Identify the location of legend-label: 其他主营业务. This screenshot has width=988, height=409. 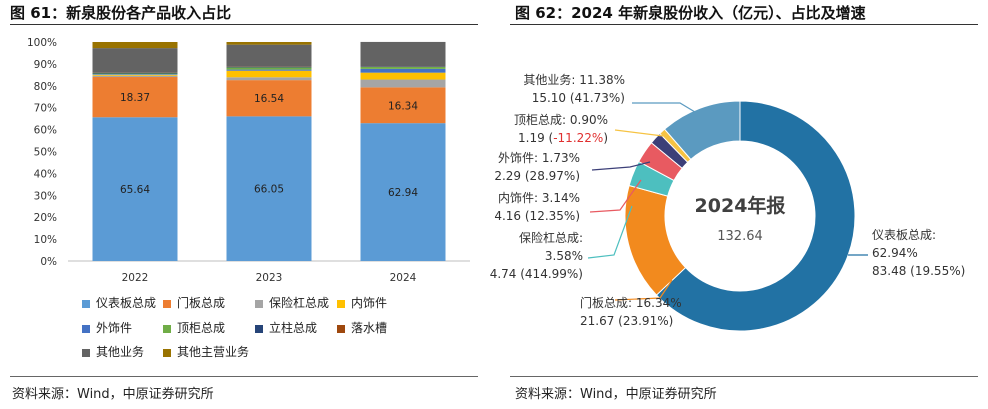
(213, 351).